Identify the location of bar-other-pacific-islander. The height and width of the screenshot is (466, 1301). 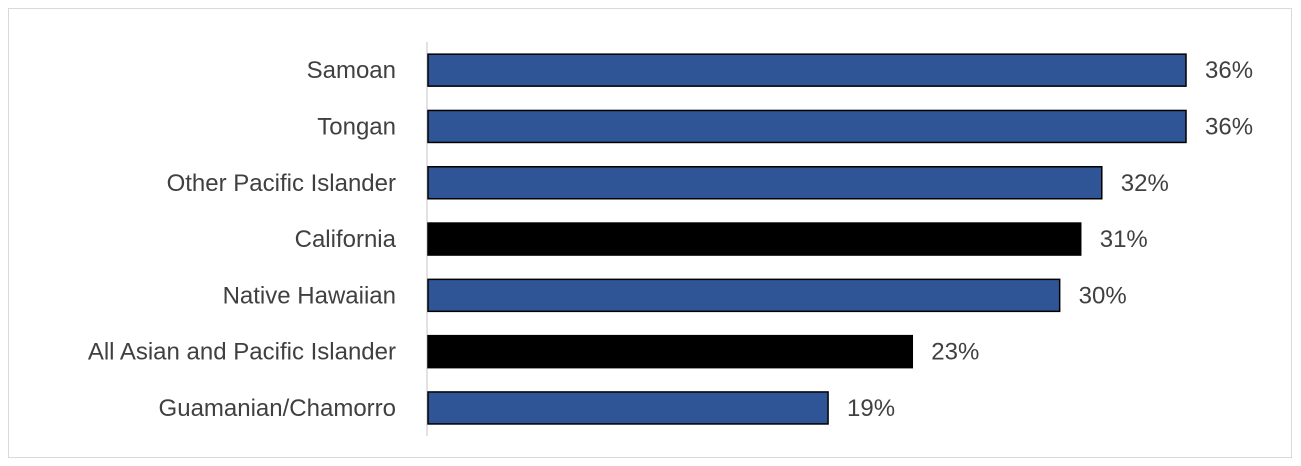
(765, 183).